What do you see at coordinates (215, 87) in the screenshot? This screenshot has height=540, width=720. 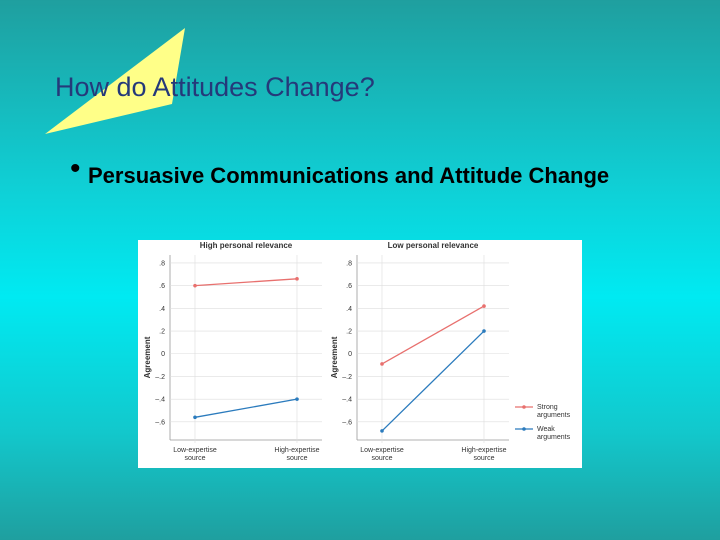 I see `slide-title: How do Attitudes Change?` at bounding box center [215, 87].